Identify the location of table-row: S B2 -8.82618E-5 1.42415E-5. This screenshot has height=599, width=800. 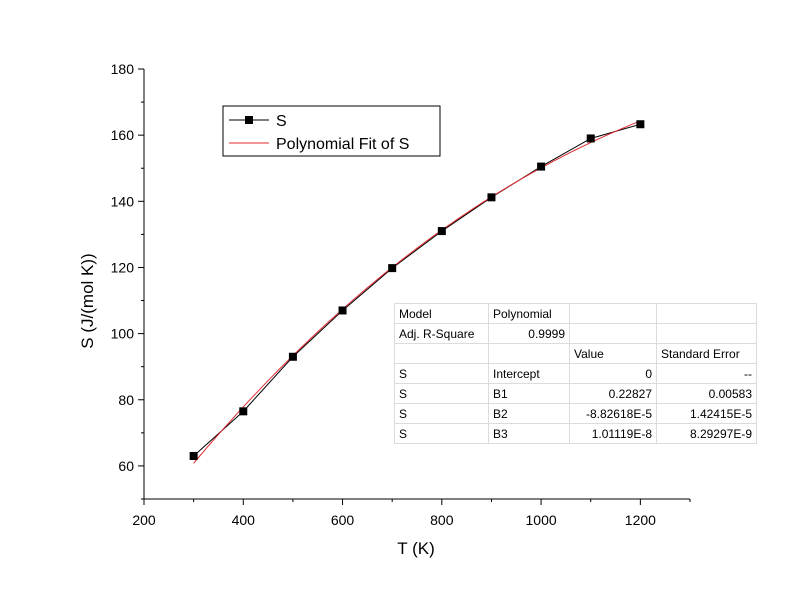
(575, 413).